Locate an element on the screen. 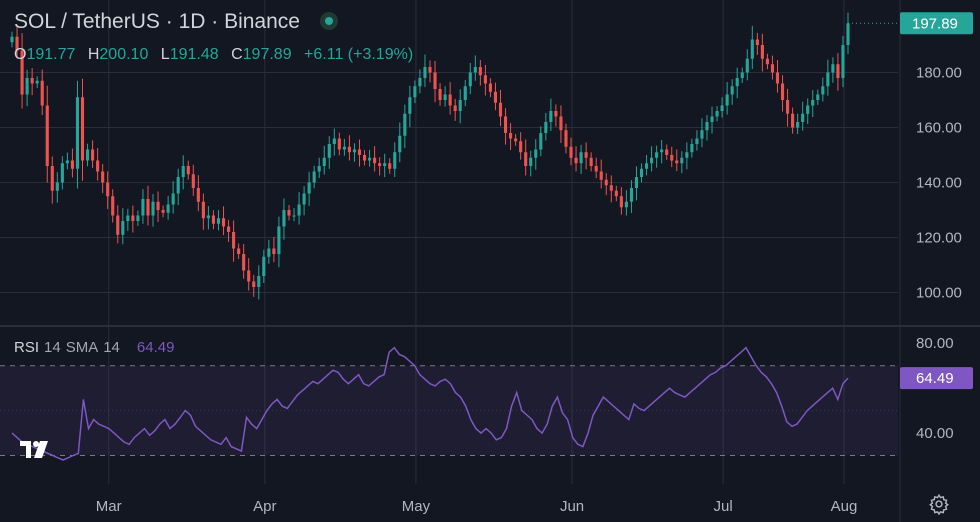  symbol-title: SOL / TetherUS · 1D · Binance is located at coordinates (157, 21).